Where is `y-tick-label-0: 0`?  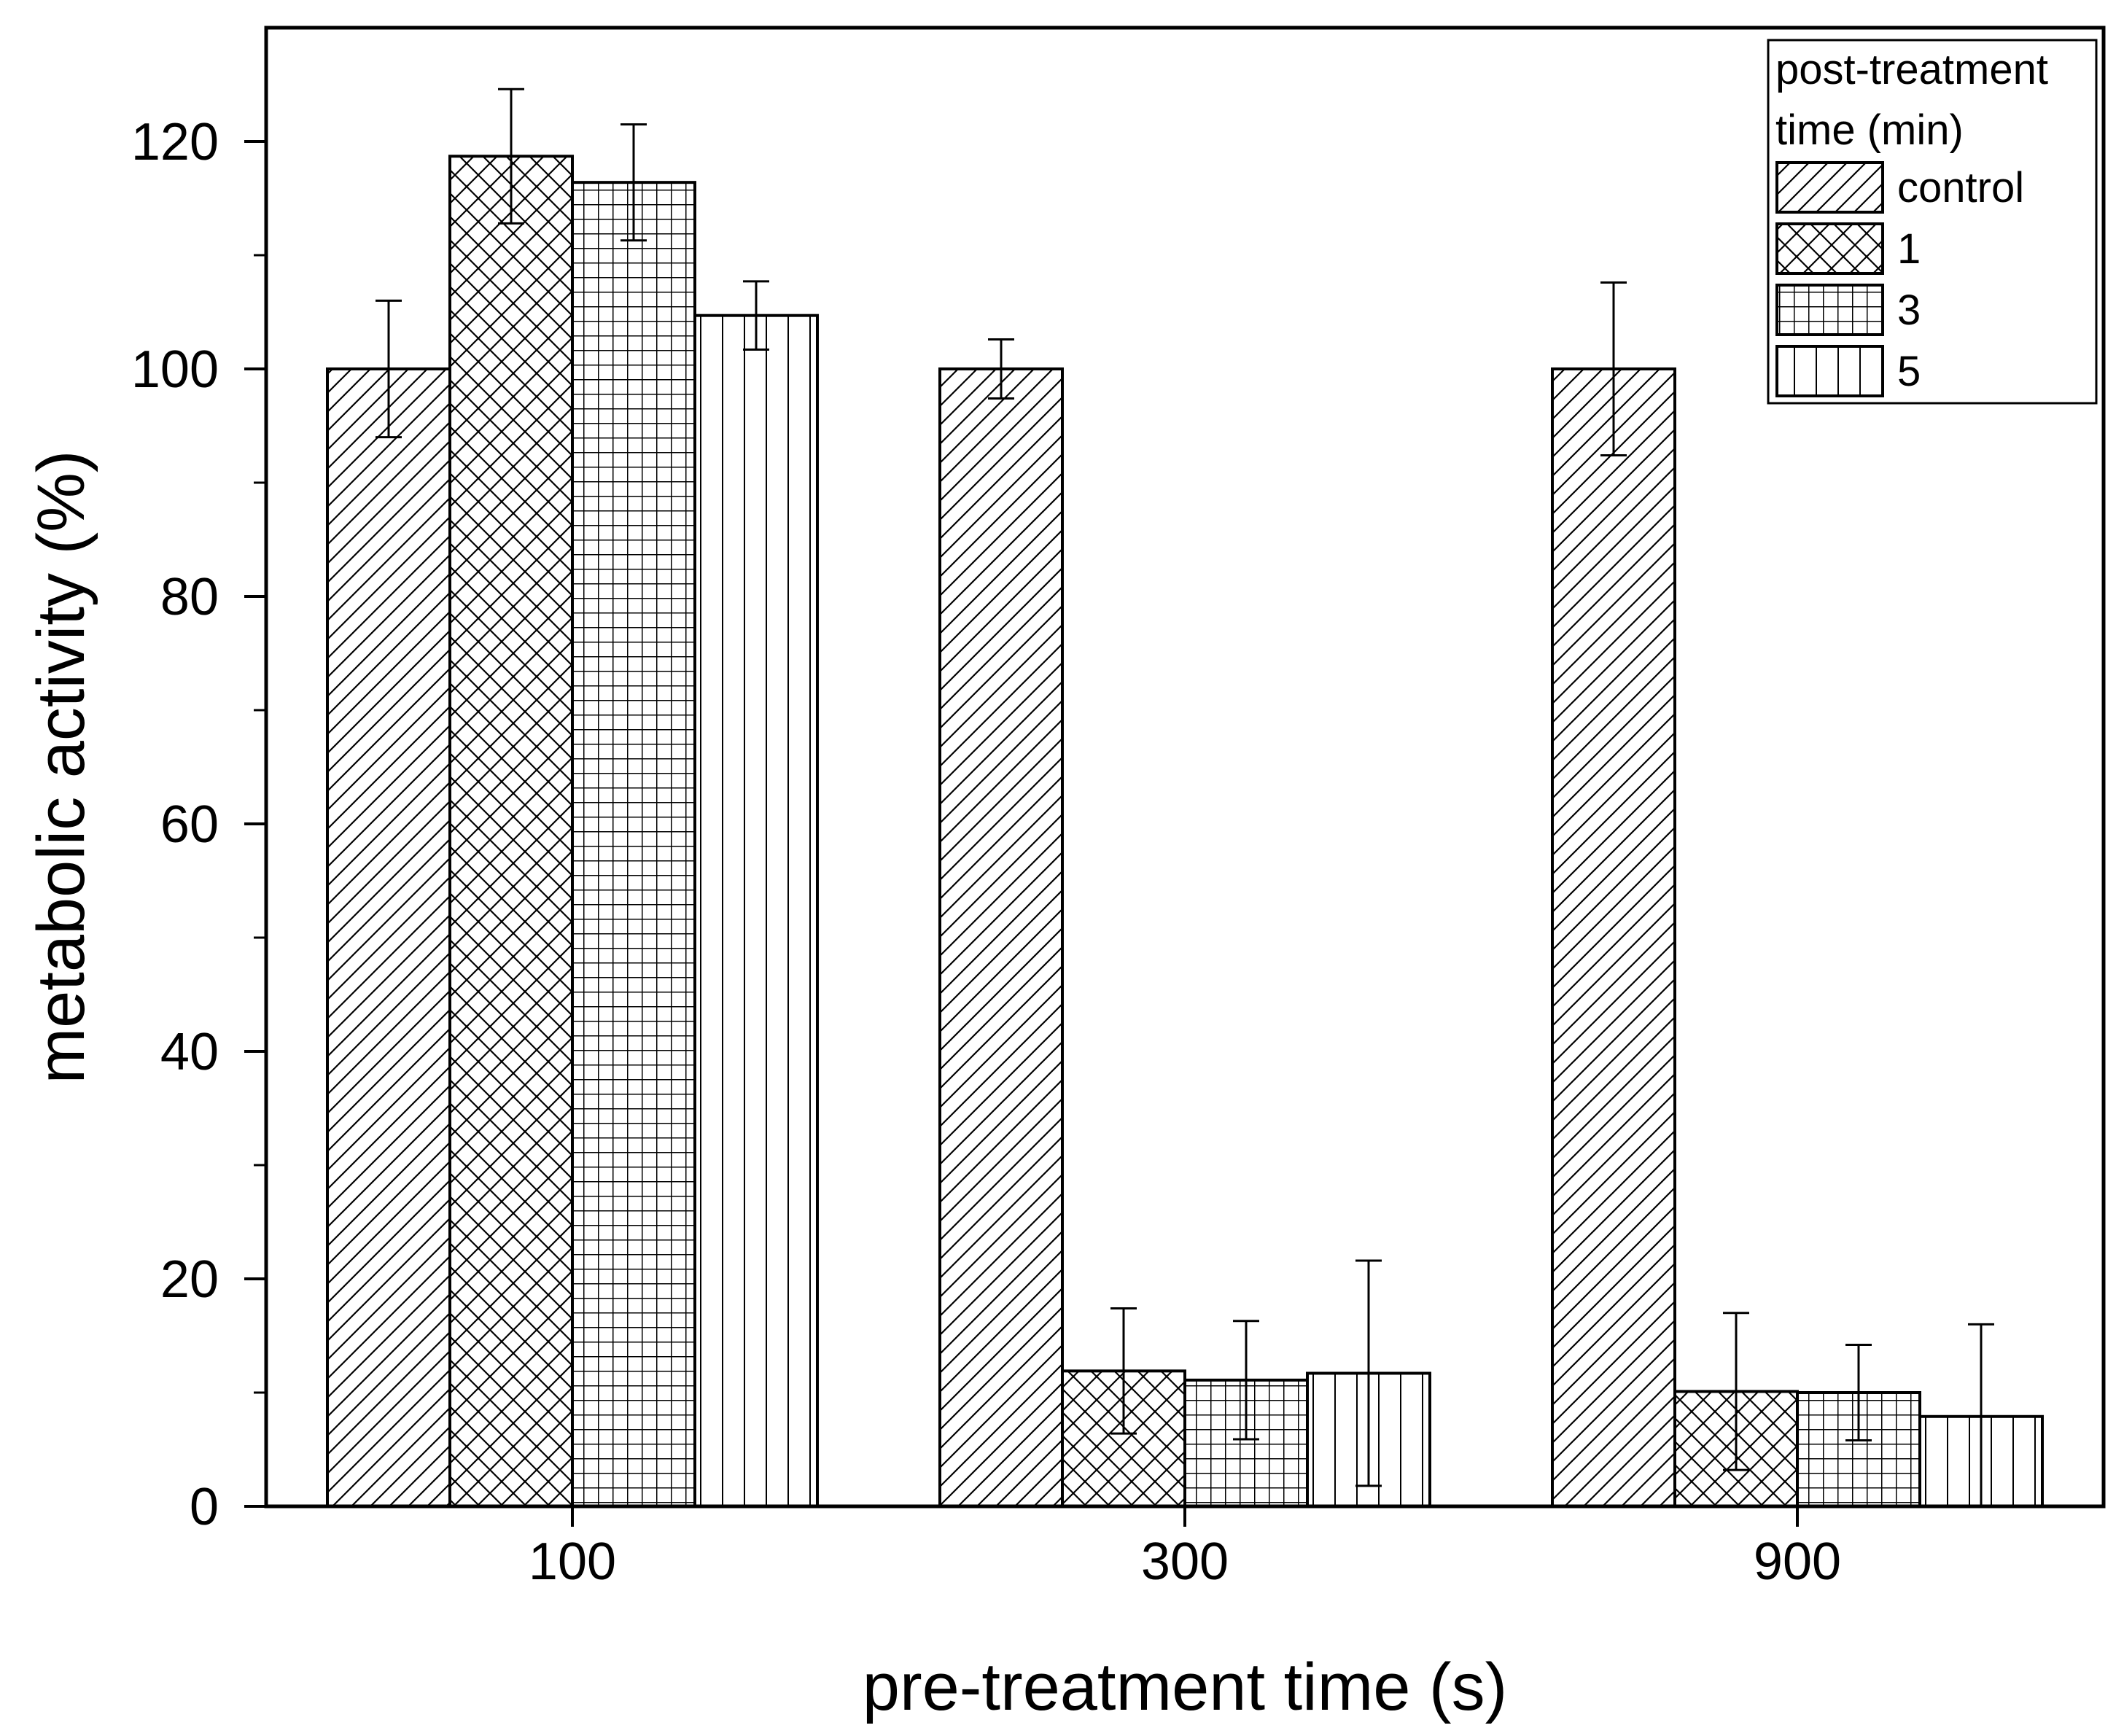 y-tick-label-0: 0 is located at coordinates (204, 1507).